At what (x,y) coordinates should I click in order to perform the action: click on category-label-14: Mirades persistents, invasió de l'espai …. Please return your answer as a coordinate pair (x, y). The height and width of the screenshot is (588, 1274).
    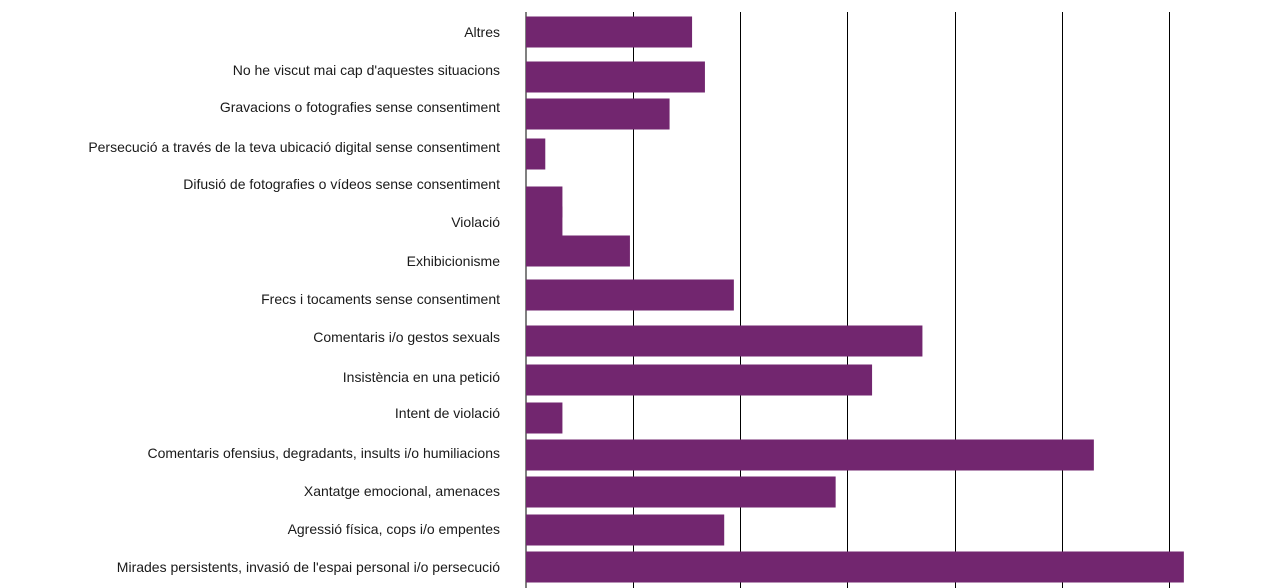
    Looking at the image, I should click on (308, 567).